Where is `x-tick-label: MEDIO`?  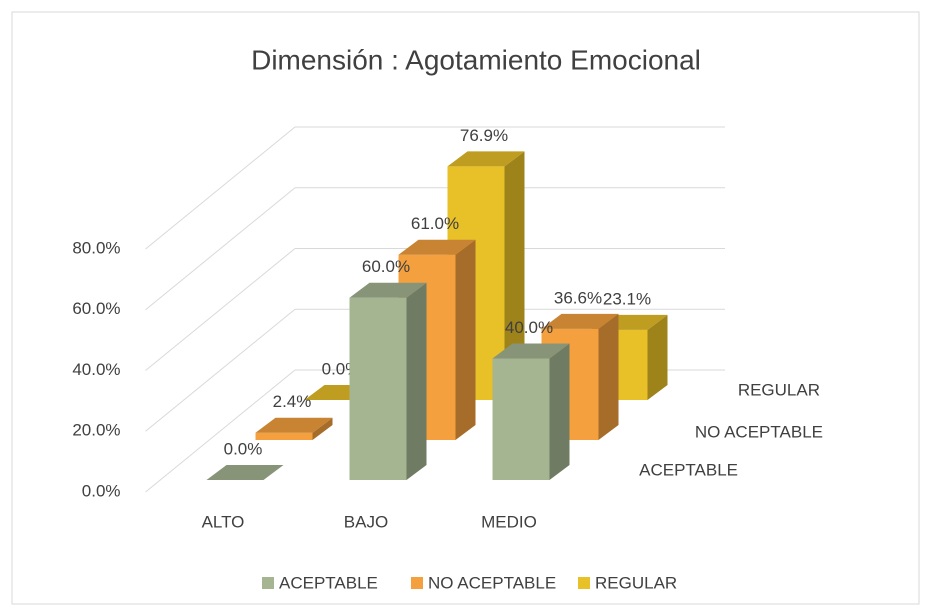 x-tick-label: MEDIO is located at coordinates (509, 521).